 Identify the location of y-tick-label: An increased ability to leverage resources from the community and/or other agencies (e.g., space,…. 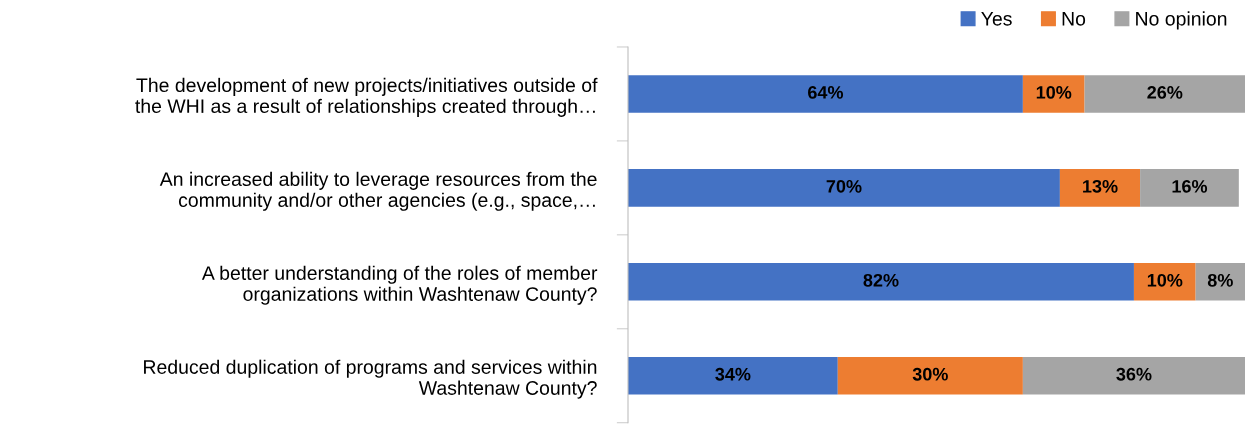
(378, 191).